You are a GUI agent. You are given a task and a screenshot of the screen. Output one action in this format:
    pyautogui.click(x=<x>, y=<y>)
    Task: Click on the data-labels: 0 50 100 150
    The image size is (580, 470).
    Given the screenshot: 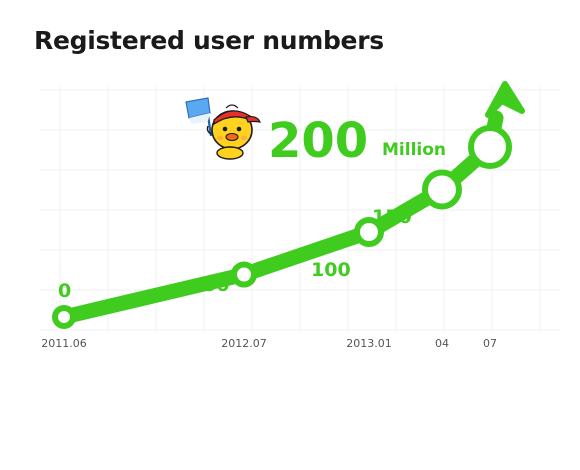 What is the action you would take?
    pyautogui.click(x=235, y=254)
    